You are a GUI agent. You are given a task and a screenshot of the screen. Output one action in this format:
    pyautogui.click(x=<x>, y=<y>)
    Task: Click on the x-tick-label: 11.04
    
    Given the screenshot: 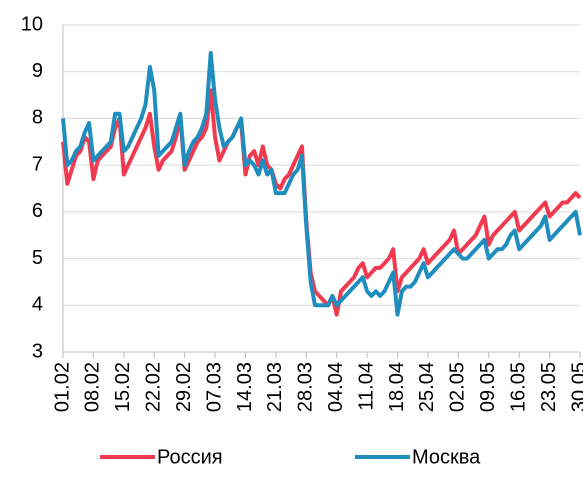 What is the action you would take?
    pyautogui.click(x=366, y=386)
    